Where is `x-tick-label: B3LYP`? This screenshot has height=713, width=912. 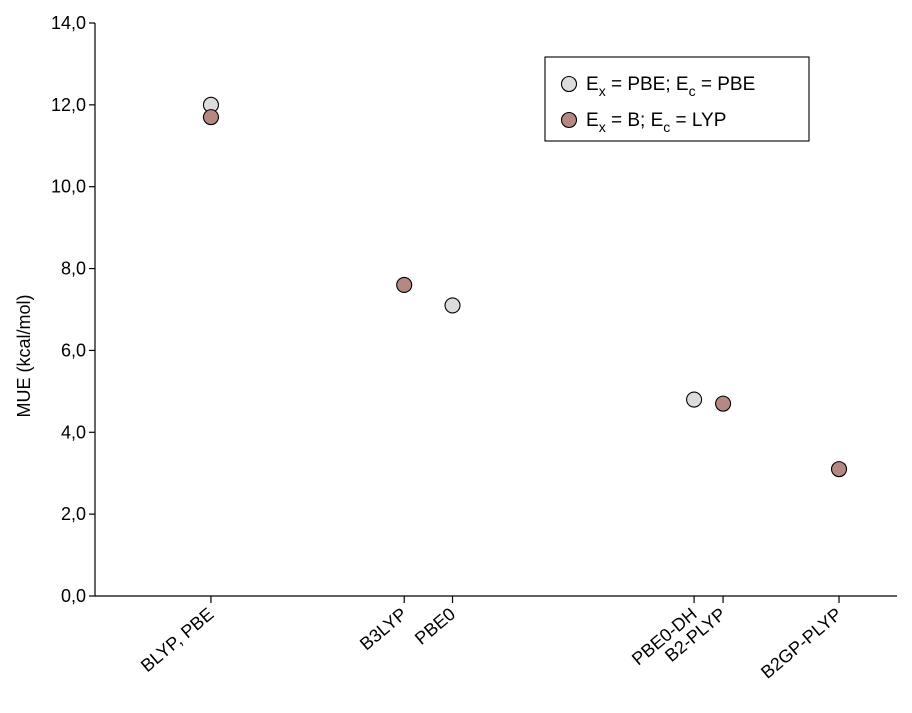 x-tick-label: B3LYP is located at coordinates (383, 629).